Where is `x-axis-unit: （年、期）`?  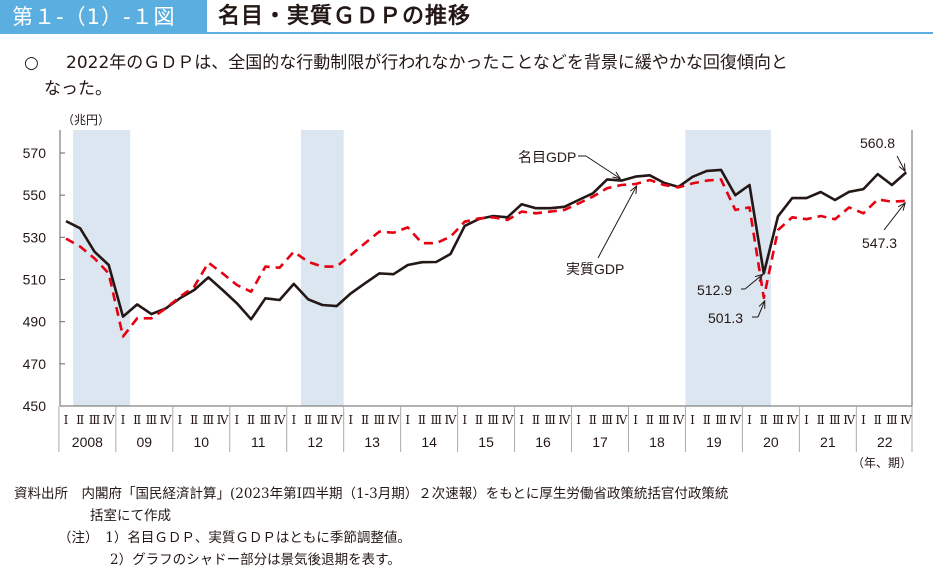
x-axis-unit: （年、期） is located at coordinates (882, 463).